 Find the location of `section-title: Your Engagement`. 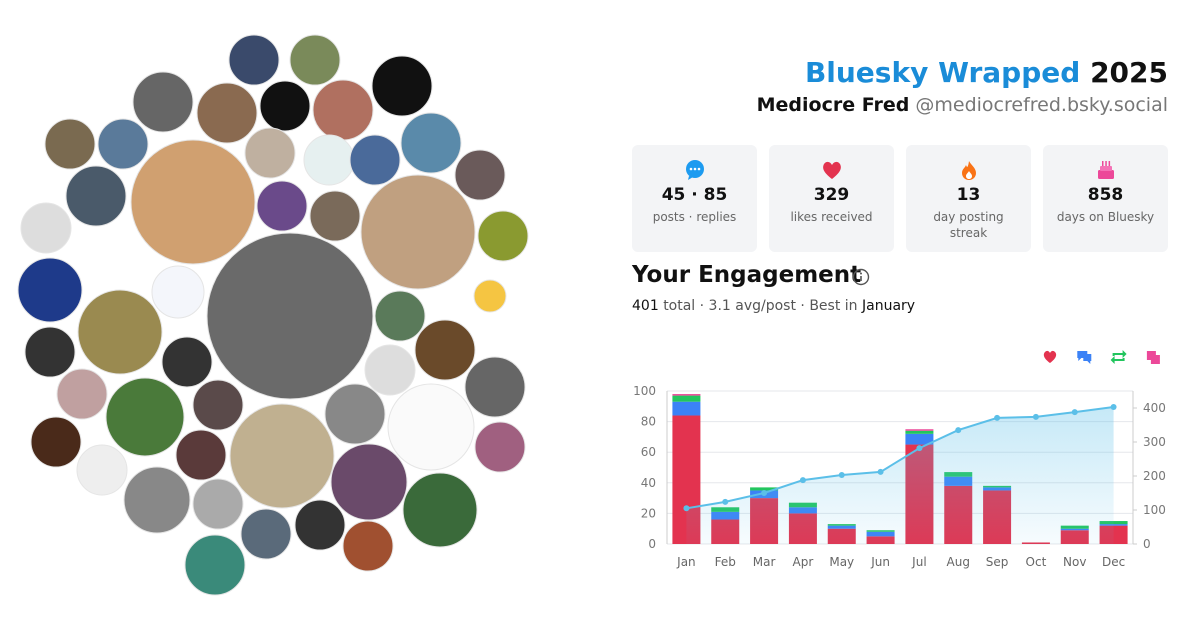

section-title: Your Engagement is located at coordinates (747, 275).